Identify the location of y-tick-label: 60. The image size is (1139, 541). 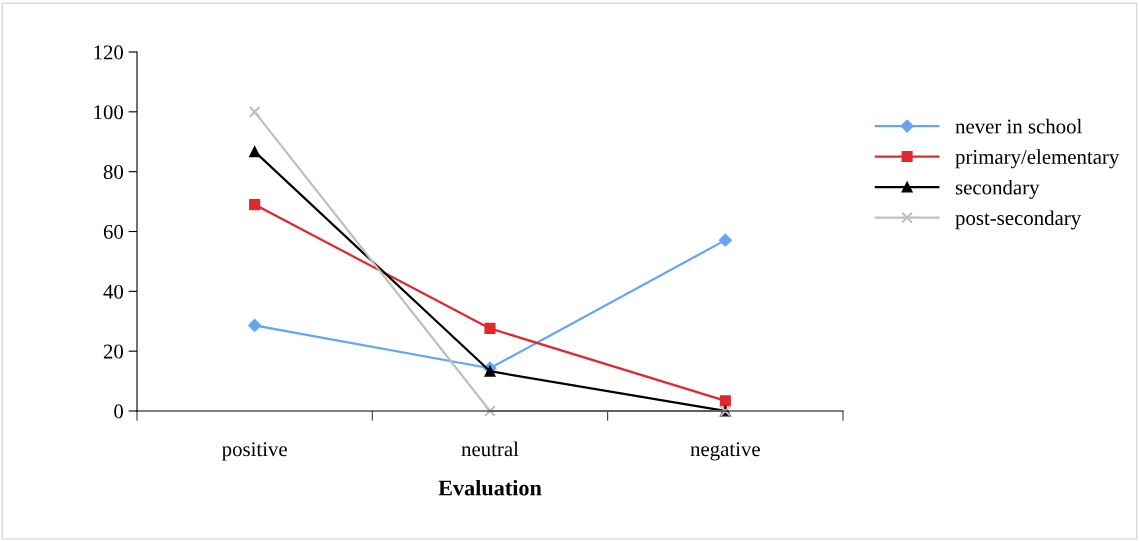
(113, 231).